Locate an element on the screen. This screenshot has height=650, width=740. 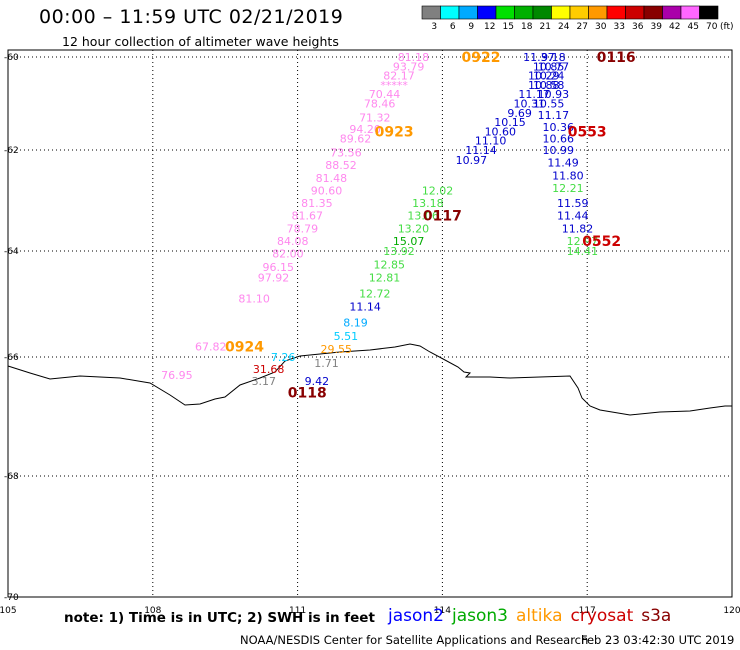
y-tick-label: -66 is located at coordinates (11, 358).